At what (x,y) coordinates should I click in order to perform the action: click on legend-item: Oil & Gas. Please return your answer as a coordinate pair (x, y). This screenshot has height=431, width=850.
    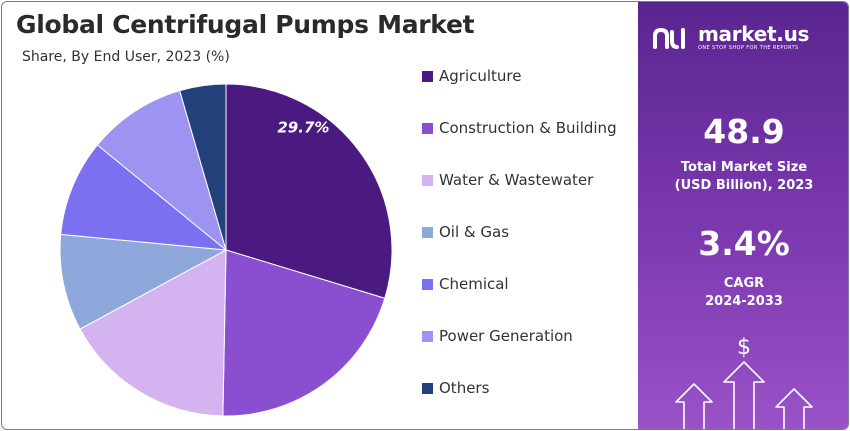
    Looking at the image, I should click on (465, 232).